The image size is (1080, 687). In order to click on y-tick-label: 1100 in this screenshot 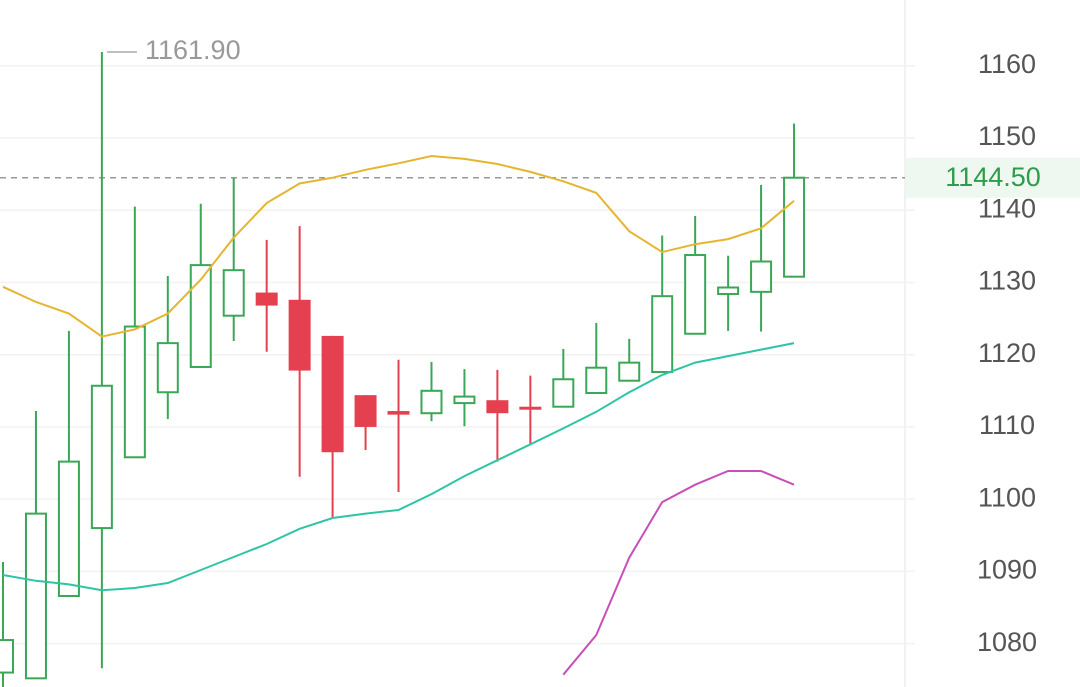, I will do `click(1007, 497)`.